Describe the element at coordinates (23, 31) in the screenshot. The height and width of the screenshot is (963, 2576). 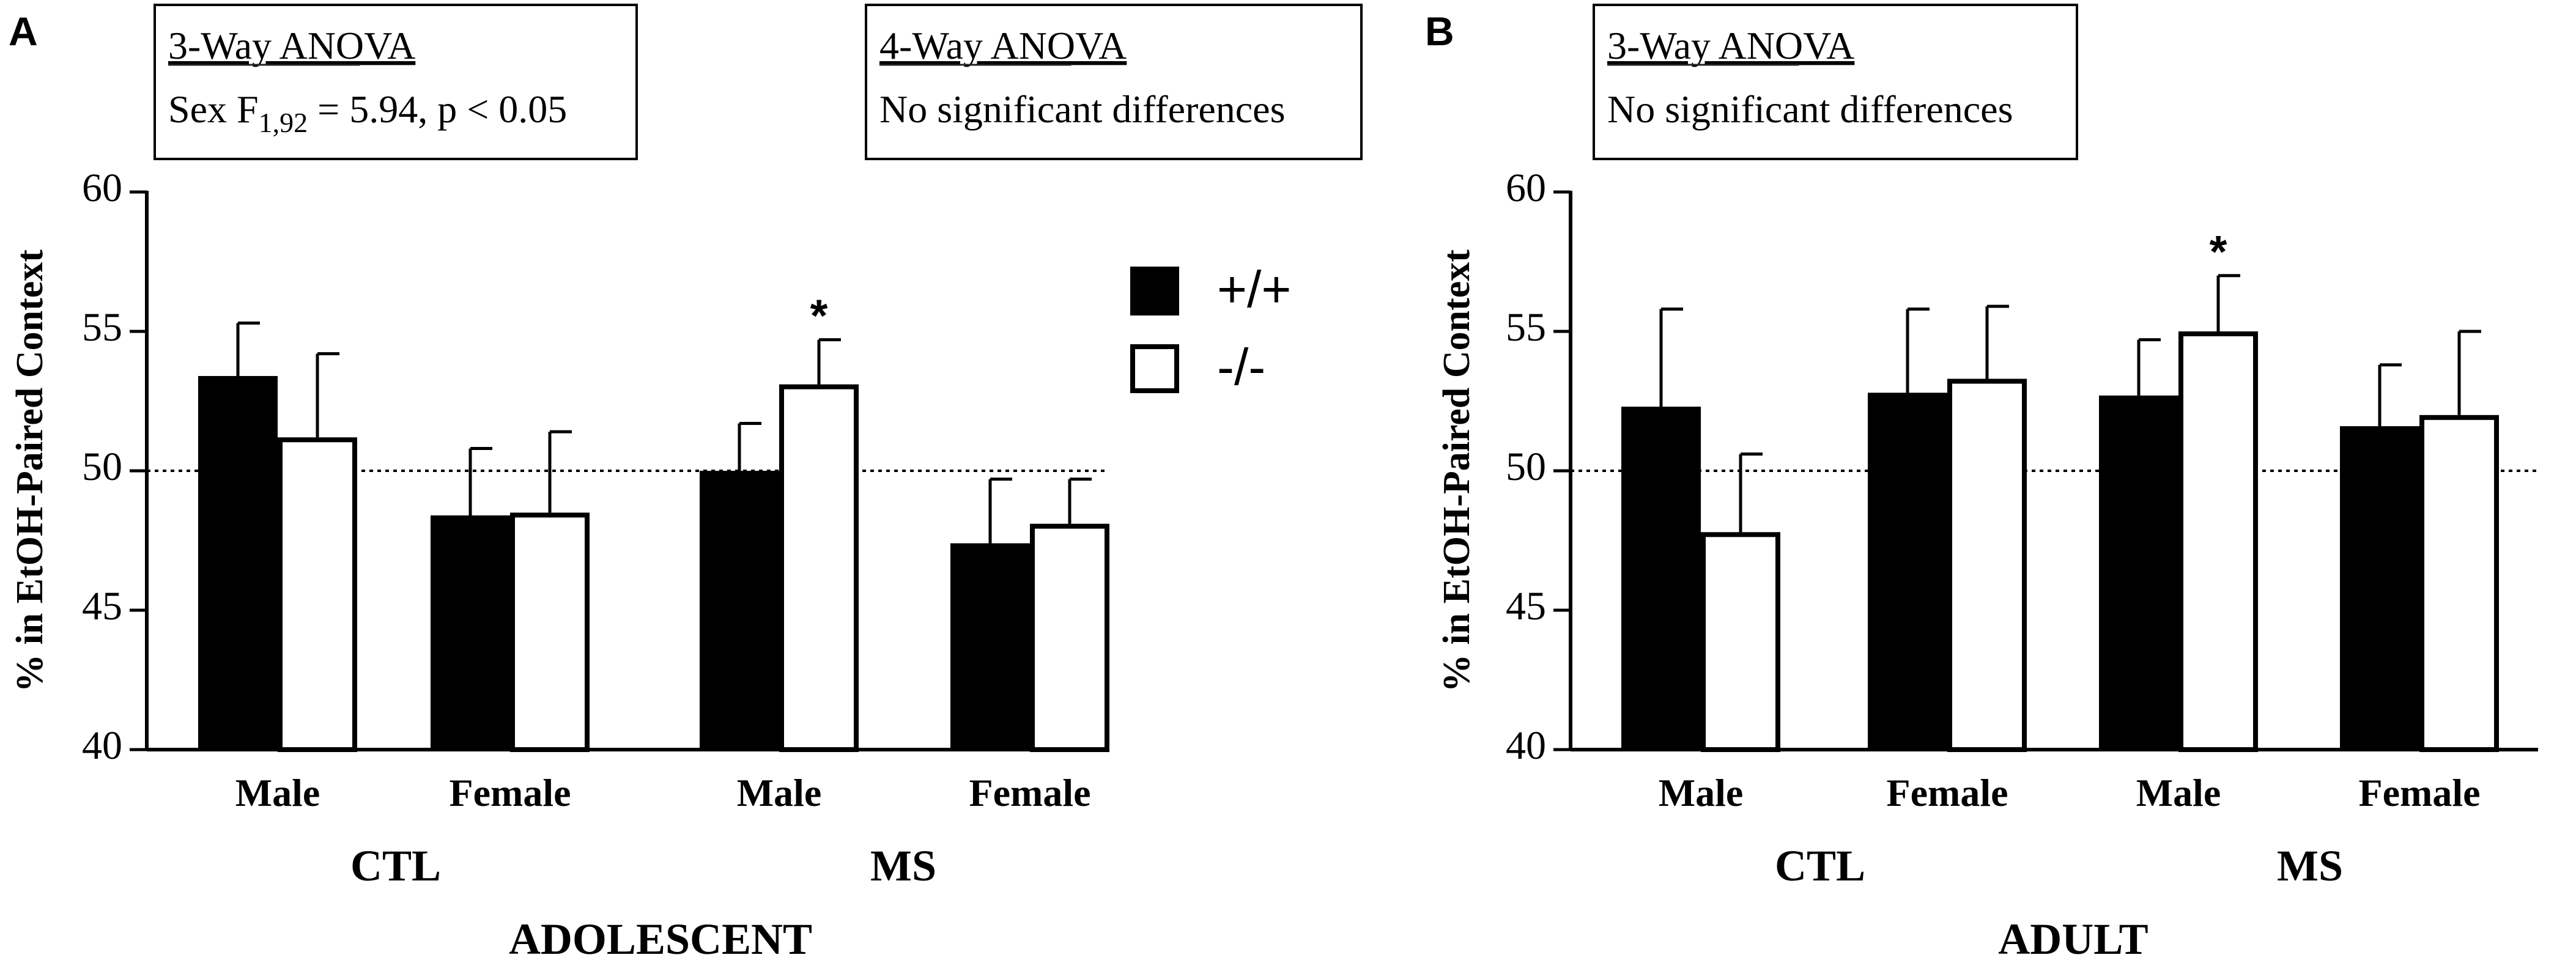
I see `panel-label: A` at that location.